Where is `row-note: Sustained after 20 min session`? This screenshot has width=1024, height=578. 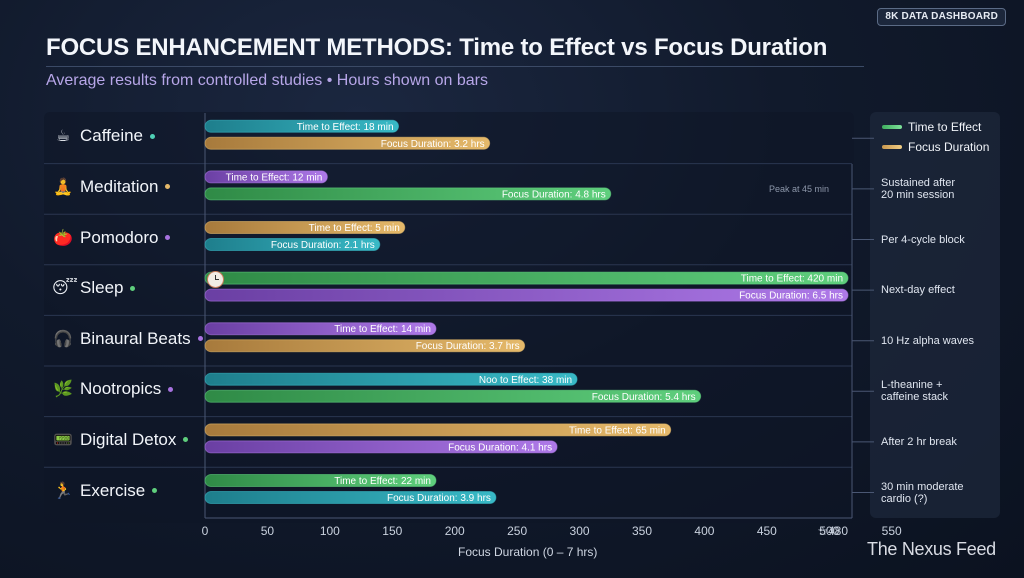 row-note: Sustained after 20 min session is located at coordinates (918, 188).